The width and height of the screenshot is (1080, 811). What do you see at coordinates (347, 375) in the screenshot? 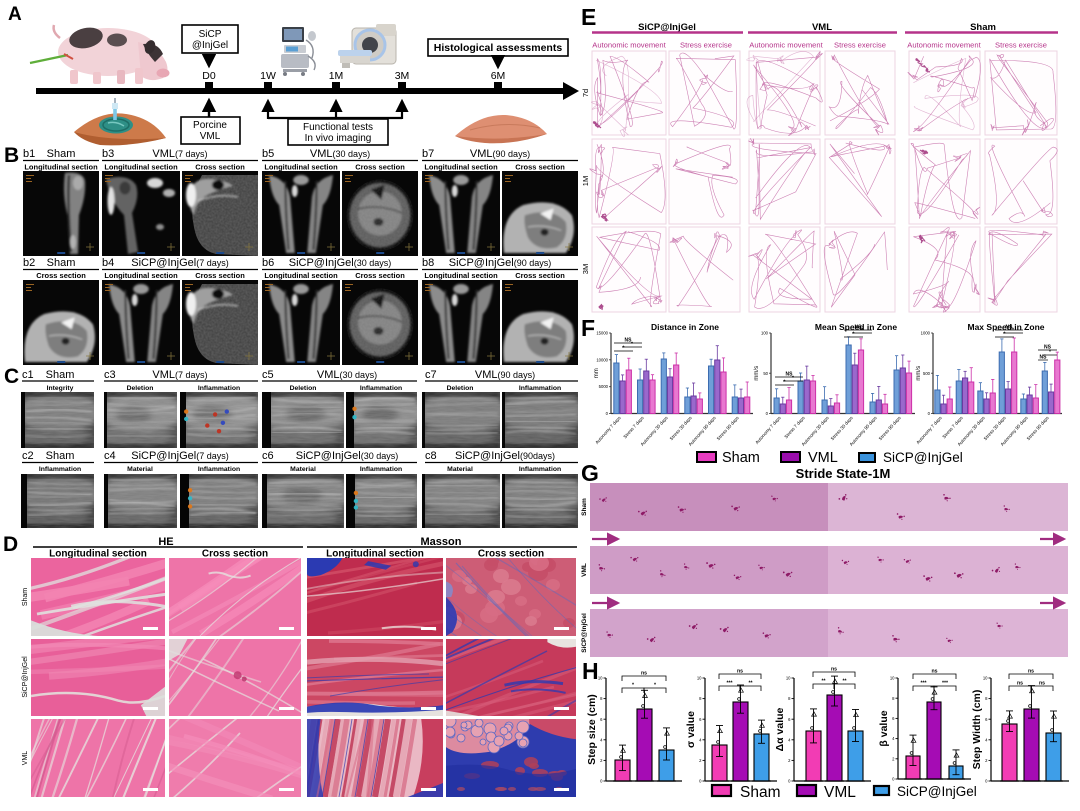
I see `svg-text: VML(30 days)` at bounding box center [347, 375].